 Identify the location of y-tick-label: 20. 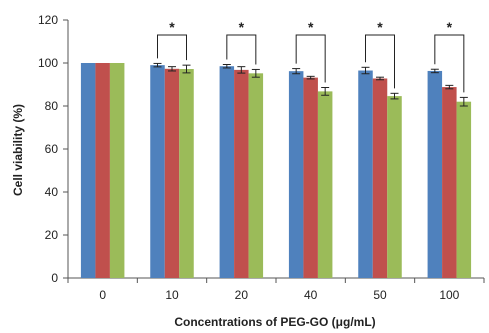
(52, 235).